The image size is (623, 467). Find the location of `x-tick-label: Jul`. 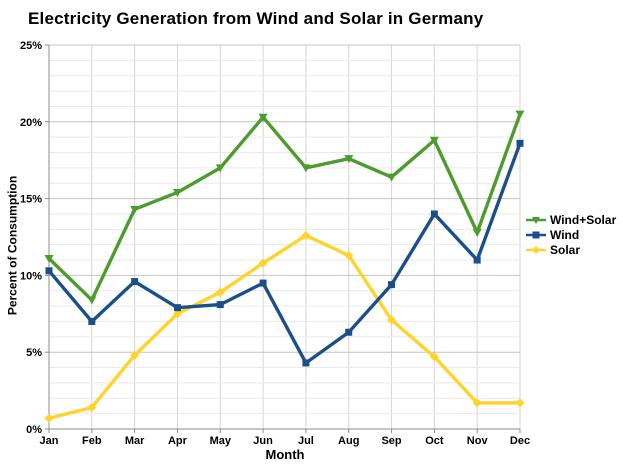

x-tick-label: Jul is located at coordinates (306, 441).